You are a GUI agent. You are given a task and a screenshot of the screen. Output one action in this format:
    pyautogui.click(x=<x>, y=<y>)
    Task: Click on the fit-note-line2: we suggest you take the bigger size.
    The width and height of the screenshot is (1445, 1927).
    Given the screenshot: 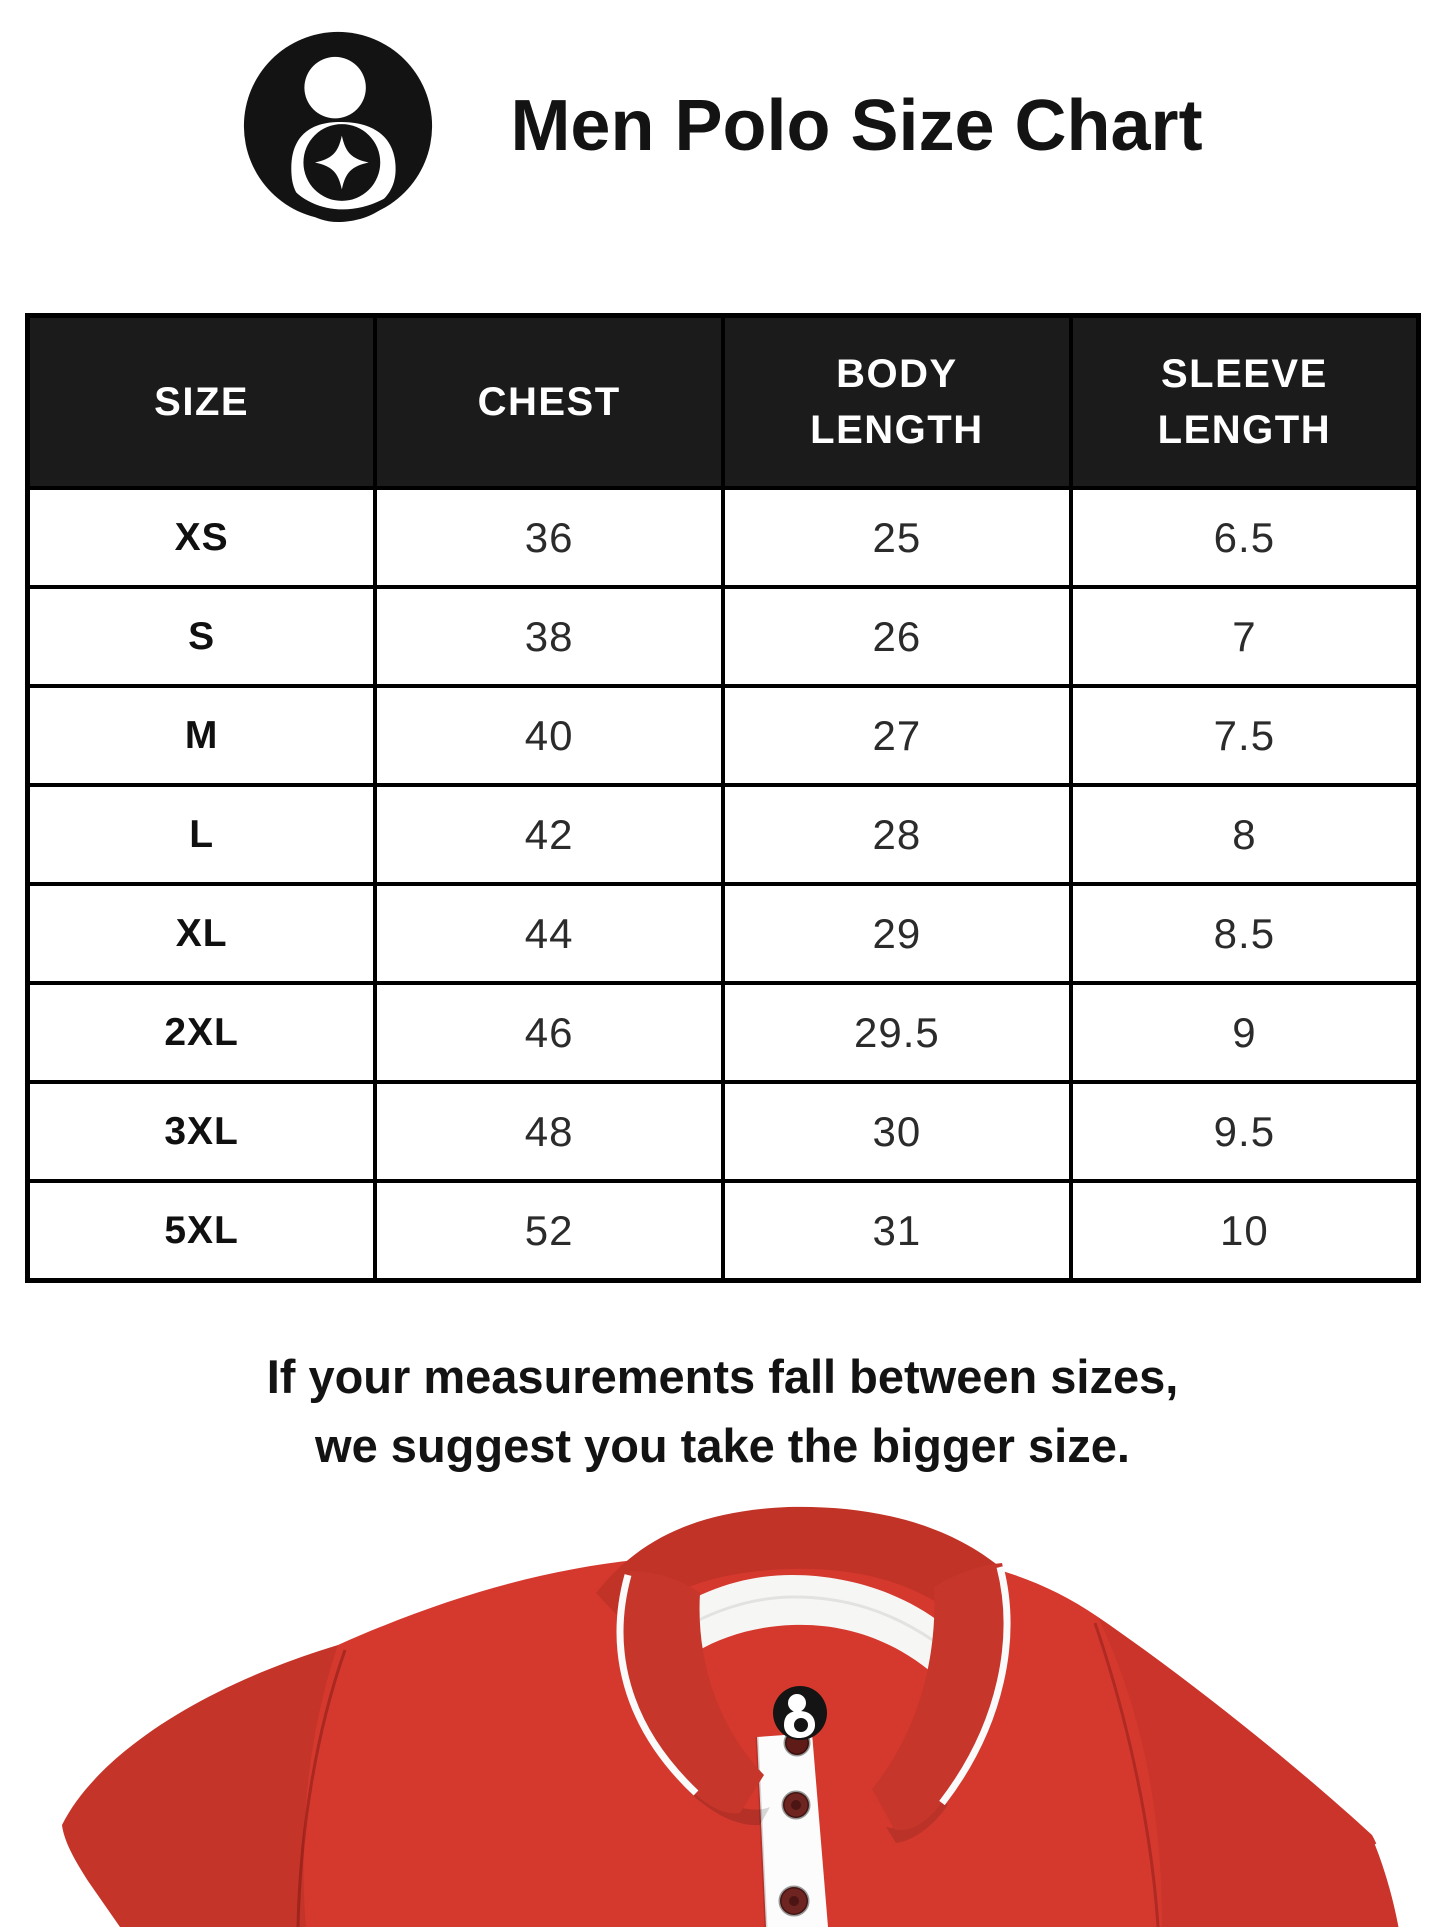 What is the action you would take?
    pyautogui.click(x=722, y=1446)
    